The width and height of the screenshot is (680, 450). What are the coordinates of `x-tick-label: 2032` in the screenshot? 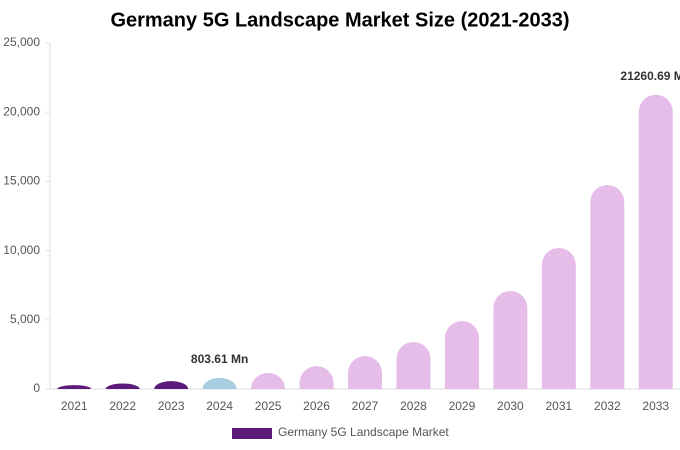 It's located at (607, 406).